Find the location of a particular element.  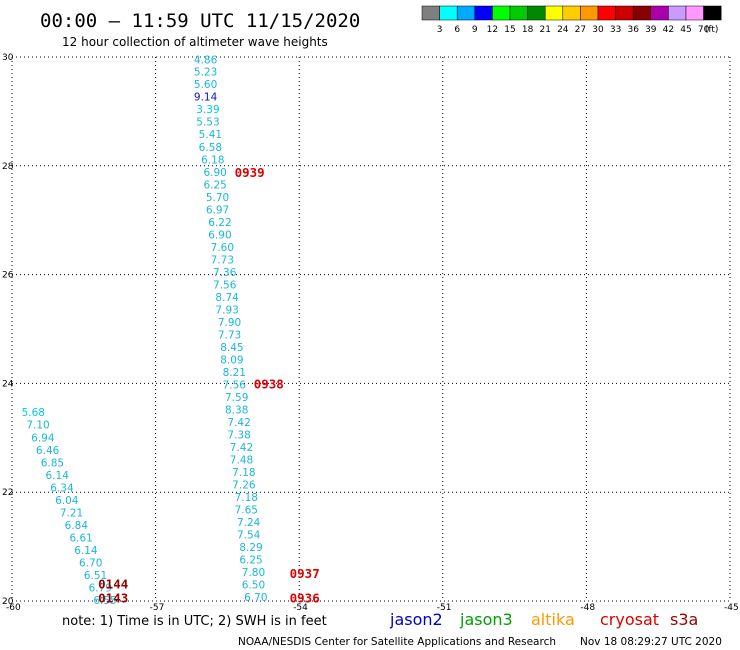

legend-altika: altika is located at coordinates (553, 619).